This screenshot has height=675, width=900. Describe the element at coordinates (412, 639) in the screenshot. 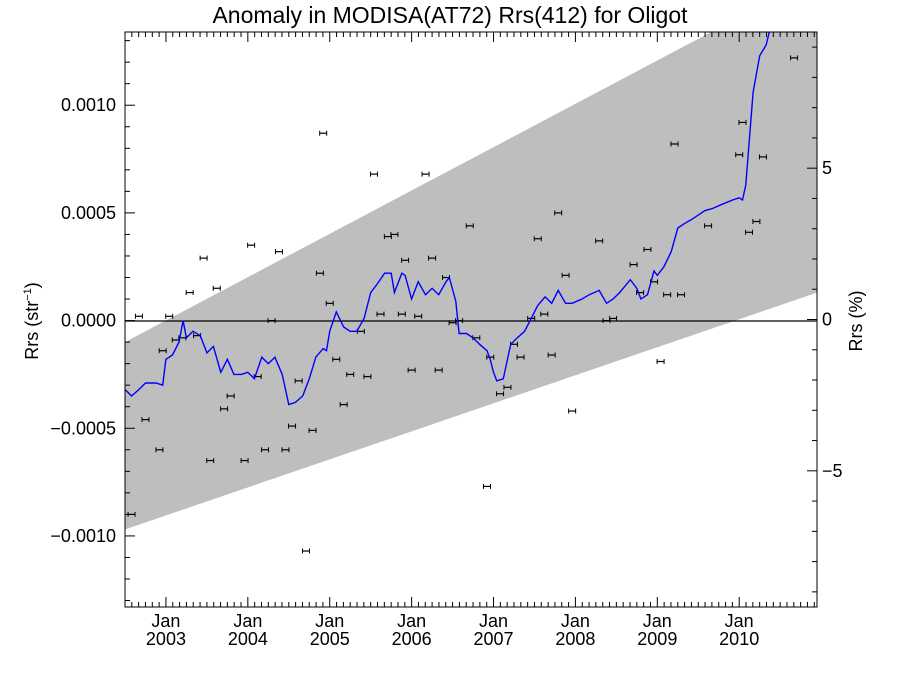

I see `x-tick-year: 2006` at that location.